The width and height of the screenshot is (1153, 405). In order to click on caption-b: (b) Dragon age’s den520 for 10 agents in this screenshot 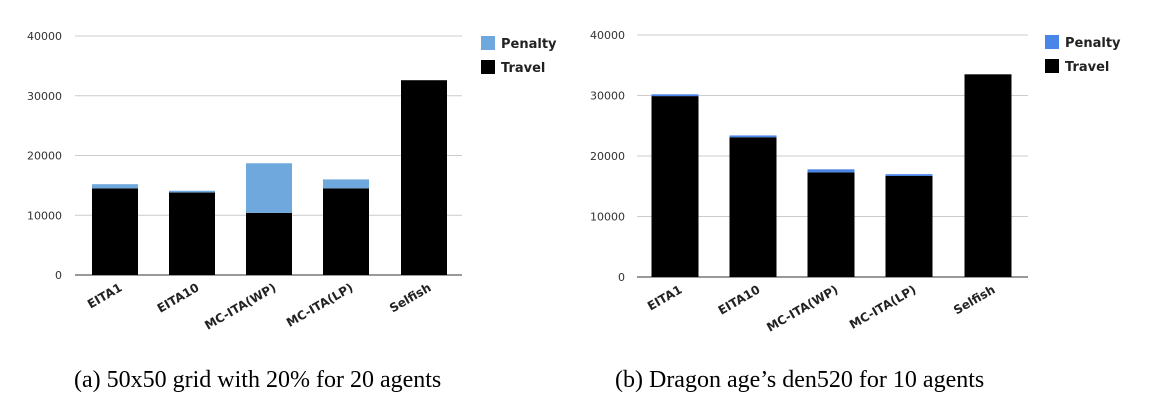, I will do `click(799, 380)`.